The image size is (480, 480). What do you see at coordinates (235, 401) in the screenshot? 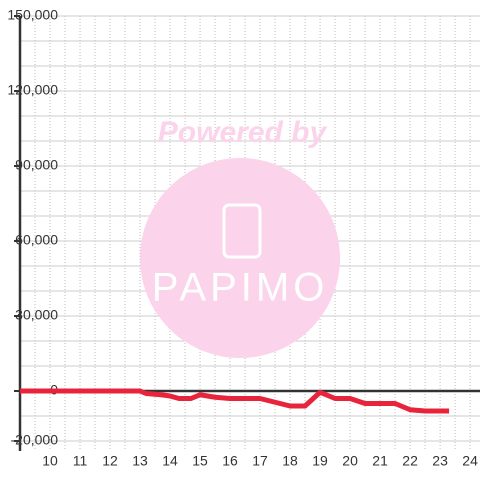
I see `data-line` at bounding box center [235, 401].